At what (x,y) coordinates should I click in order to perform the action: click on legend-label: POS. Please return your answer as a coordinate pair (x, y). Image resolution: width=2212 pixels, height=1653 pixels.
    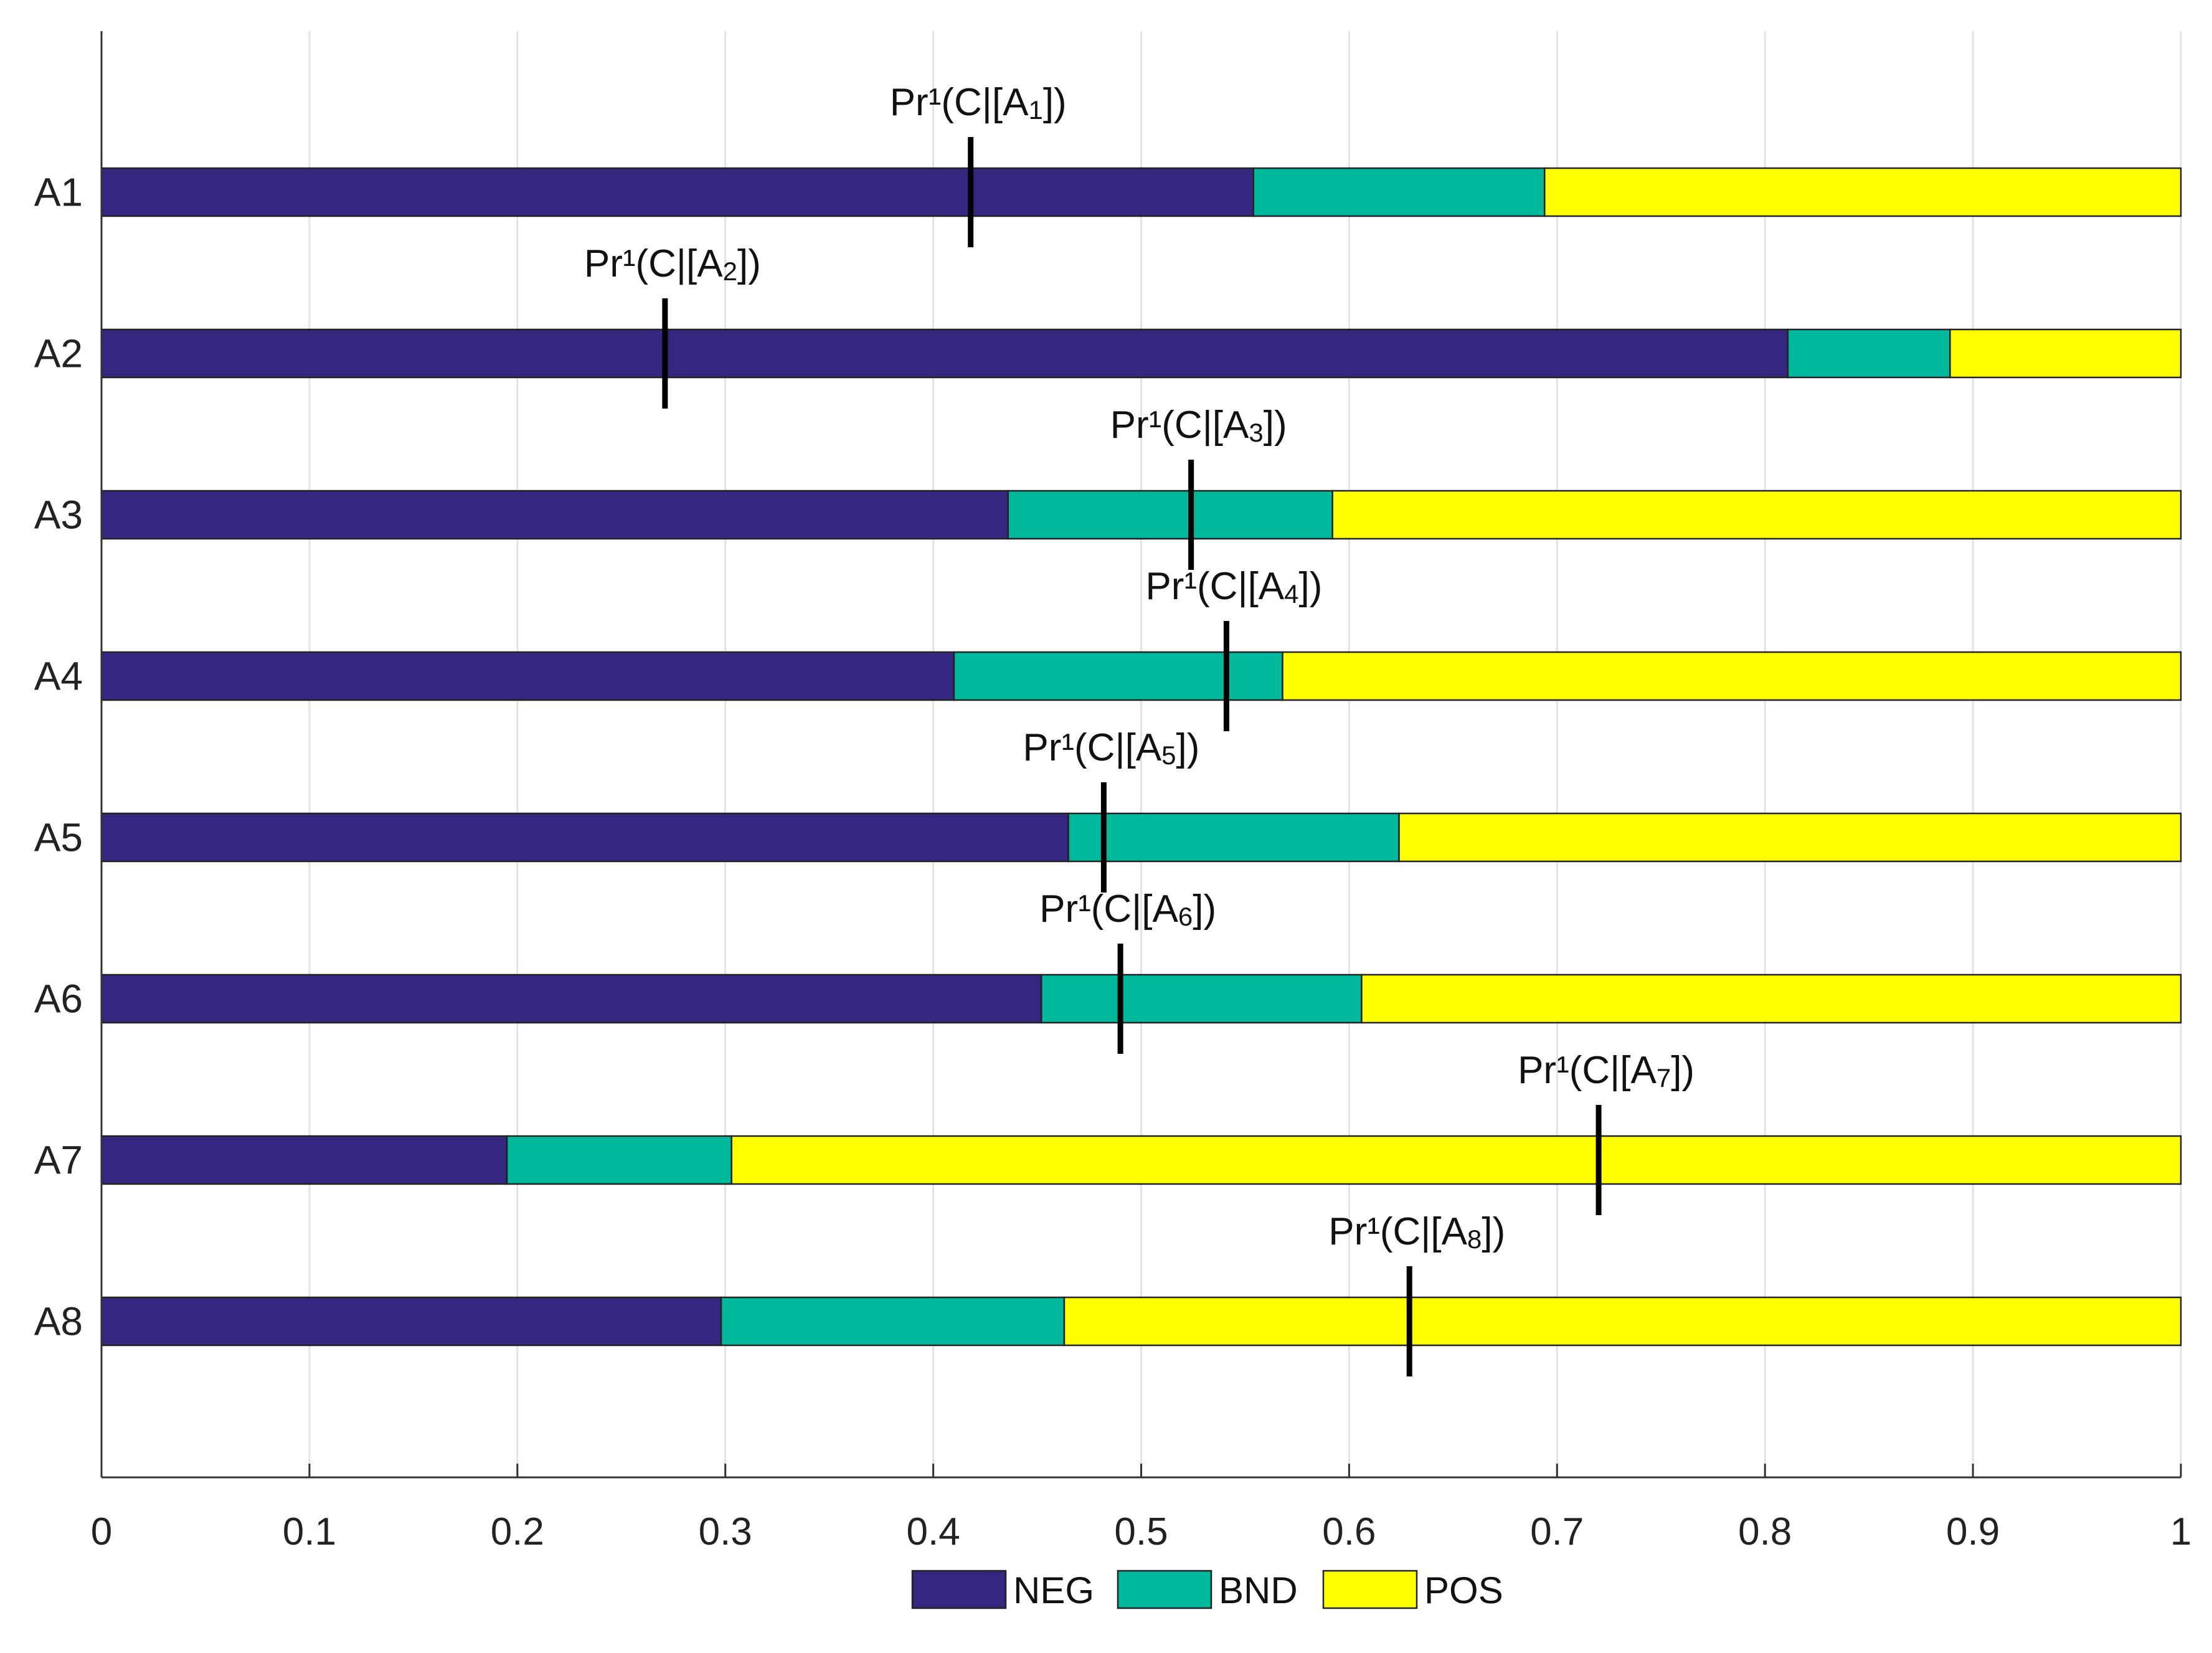
    Looking at the image, I should click on (1464, 1591).